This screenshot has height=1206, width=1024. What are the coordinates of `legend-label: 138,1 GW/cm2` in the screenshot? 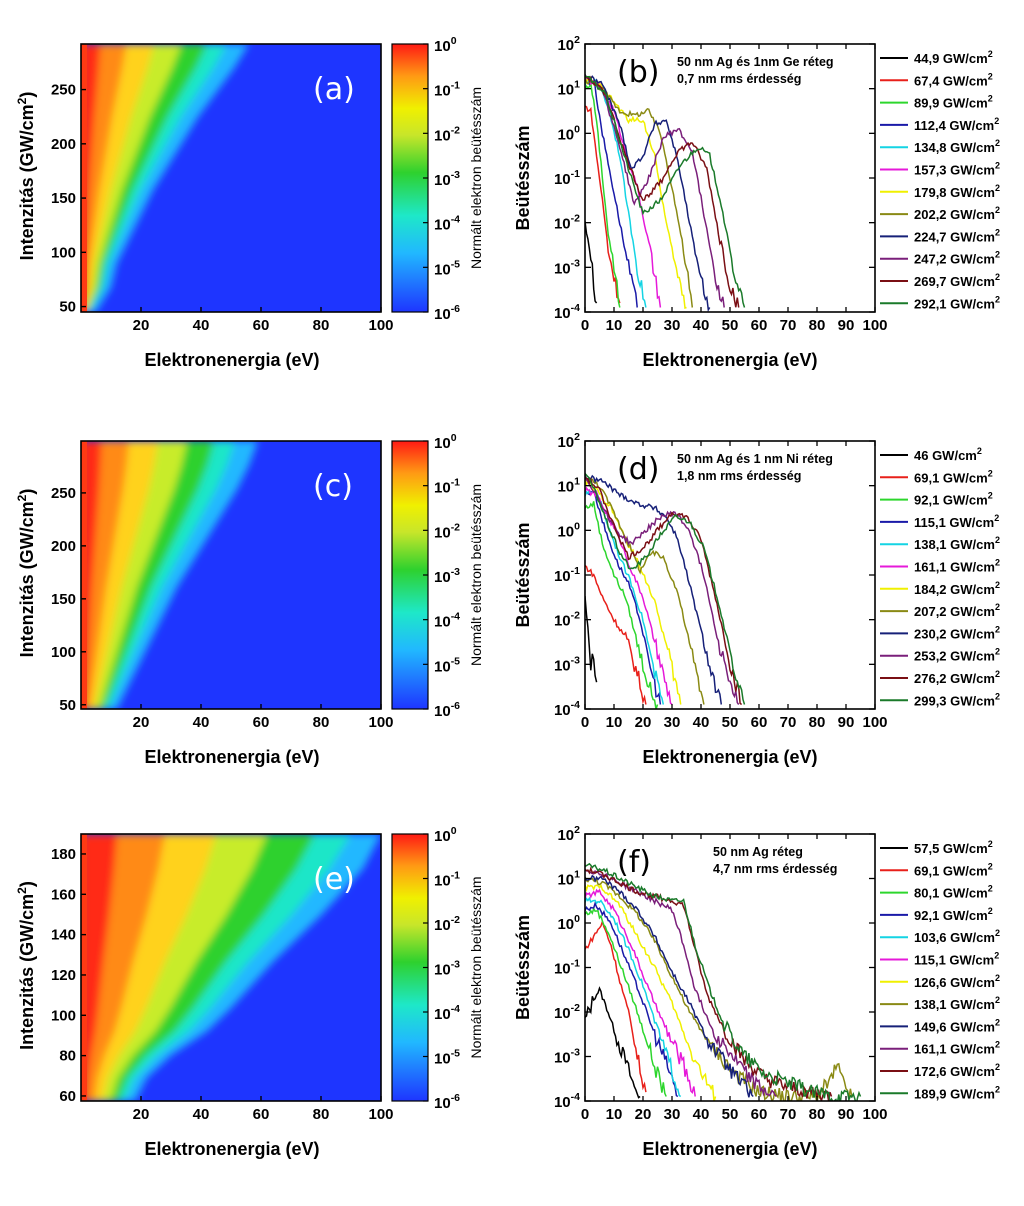 It's located at (957, 543).